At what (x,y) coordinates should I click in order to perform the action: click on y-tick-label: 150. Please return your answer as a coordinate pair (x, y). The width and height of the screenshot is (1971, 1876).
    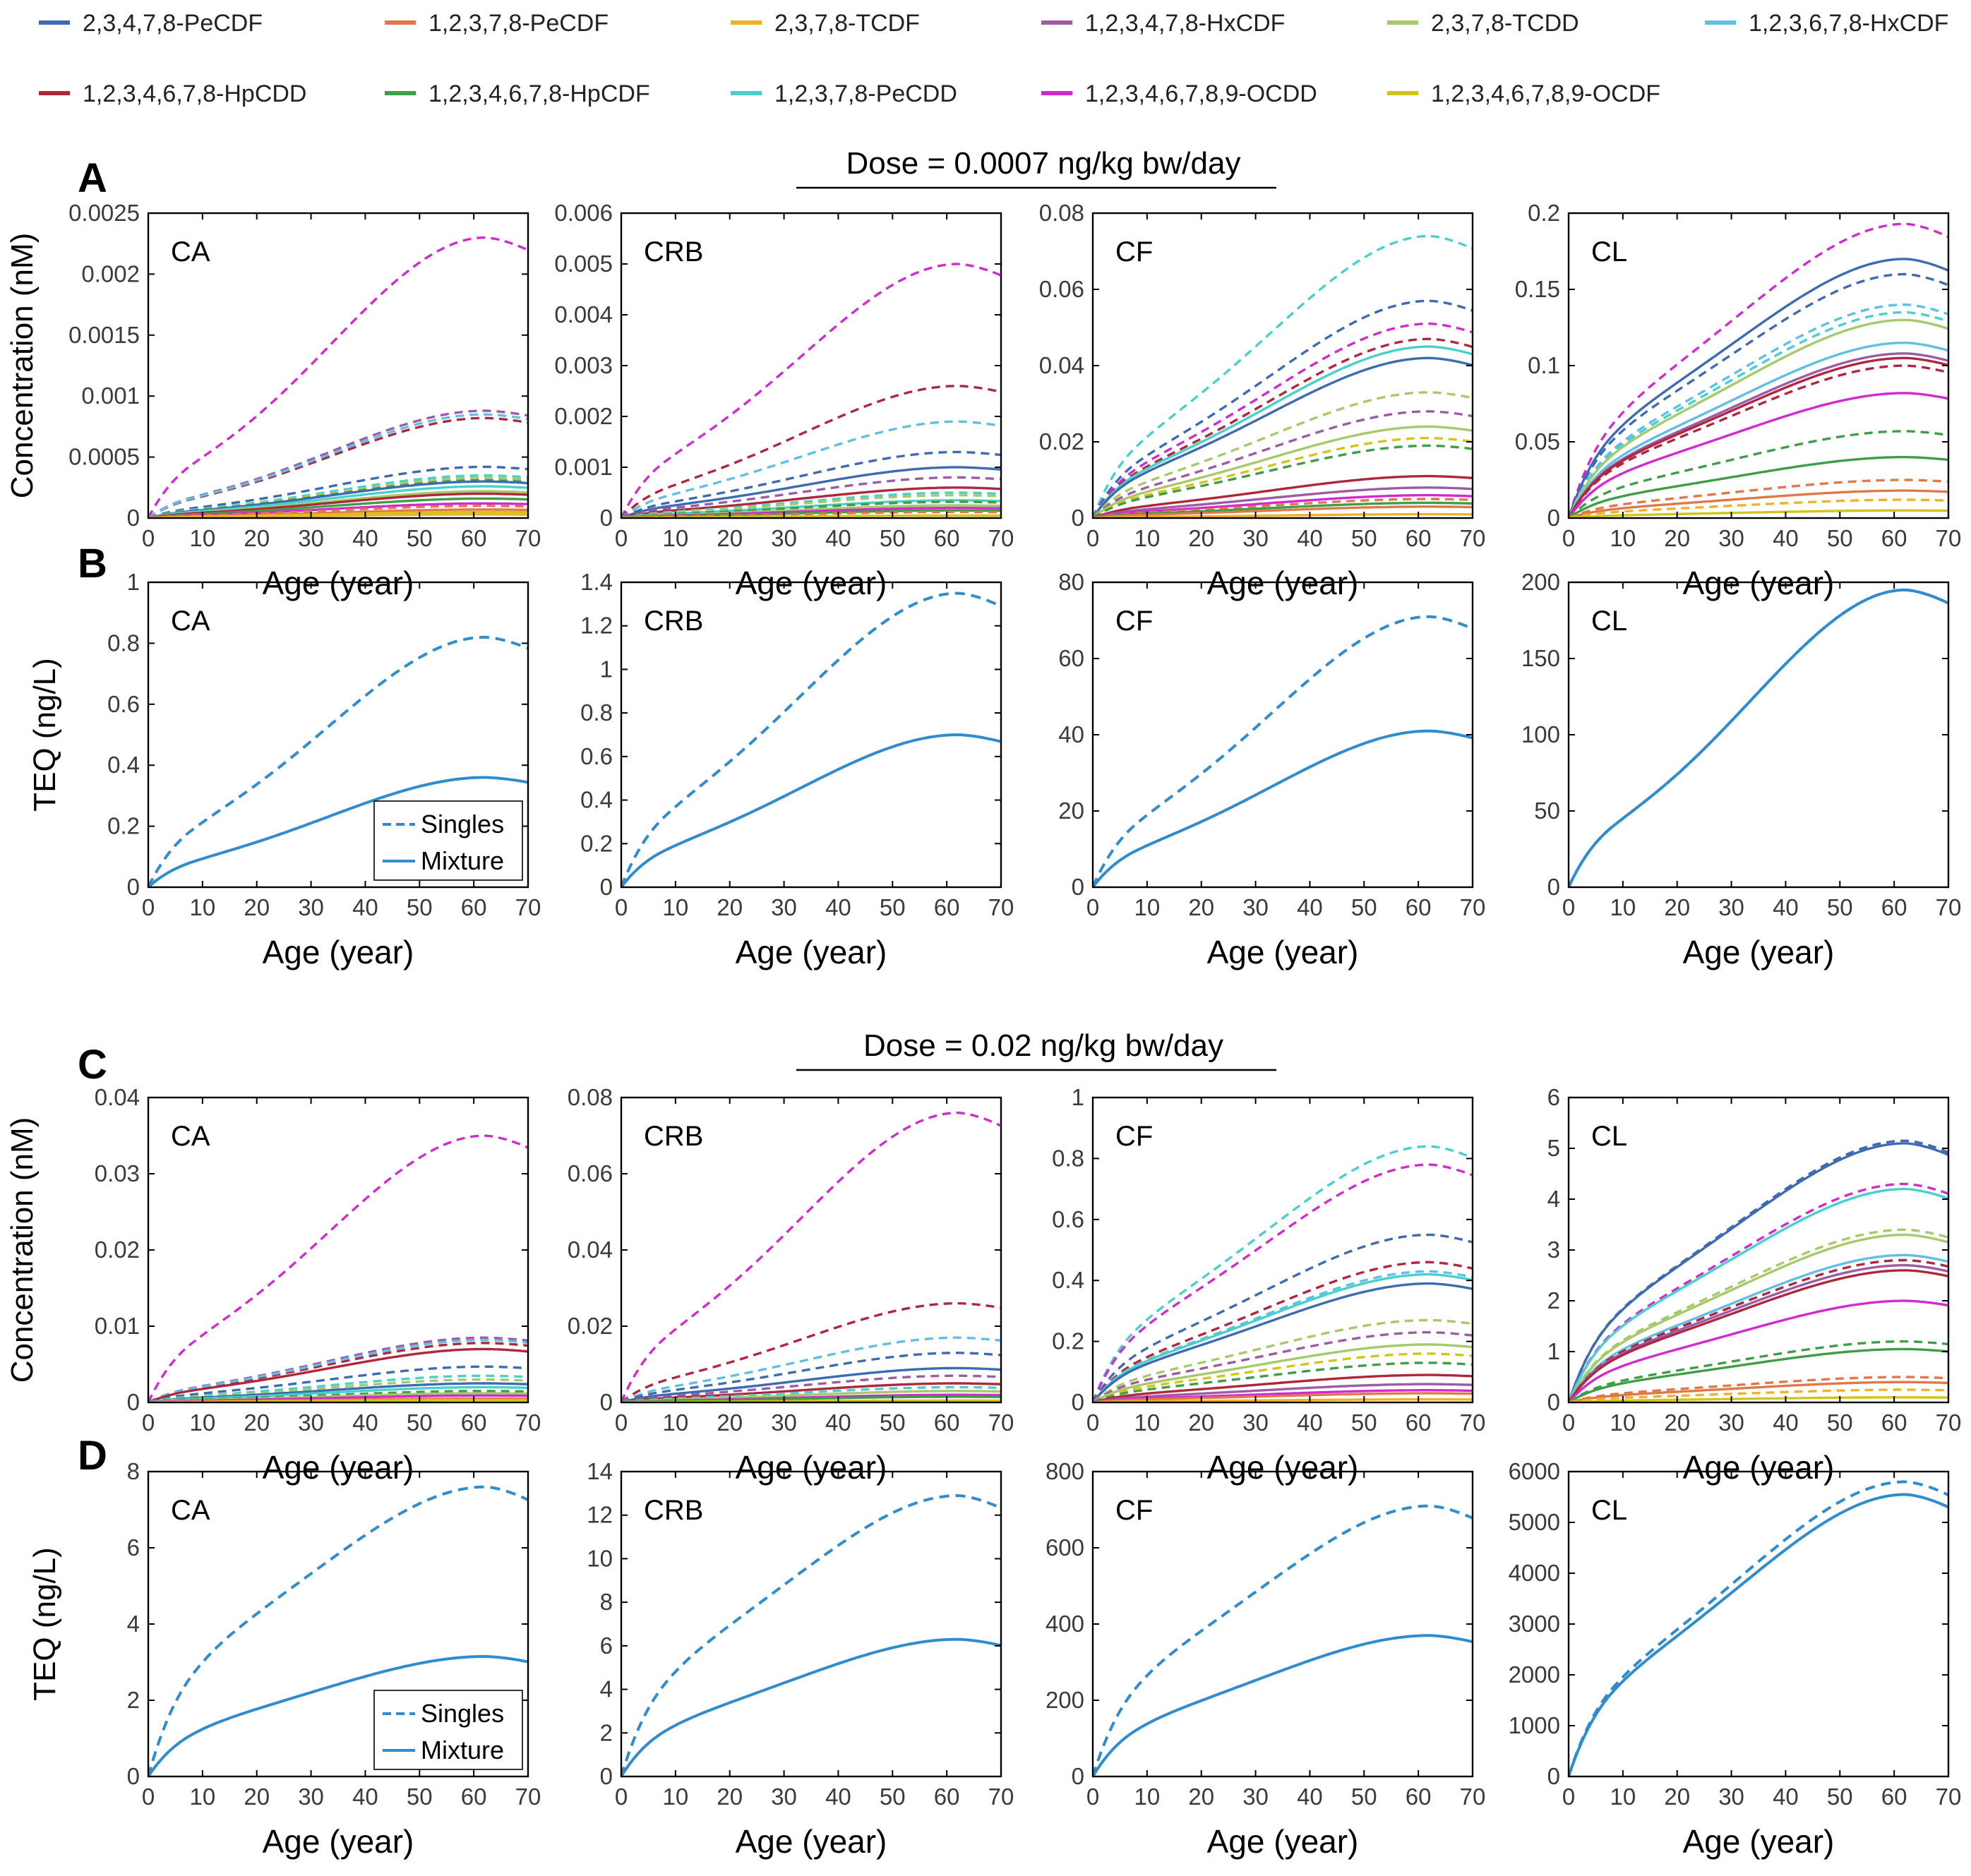
    Looking at the image, I should click on (1540, 658).